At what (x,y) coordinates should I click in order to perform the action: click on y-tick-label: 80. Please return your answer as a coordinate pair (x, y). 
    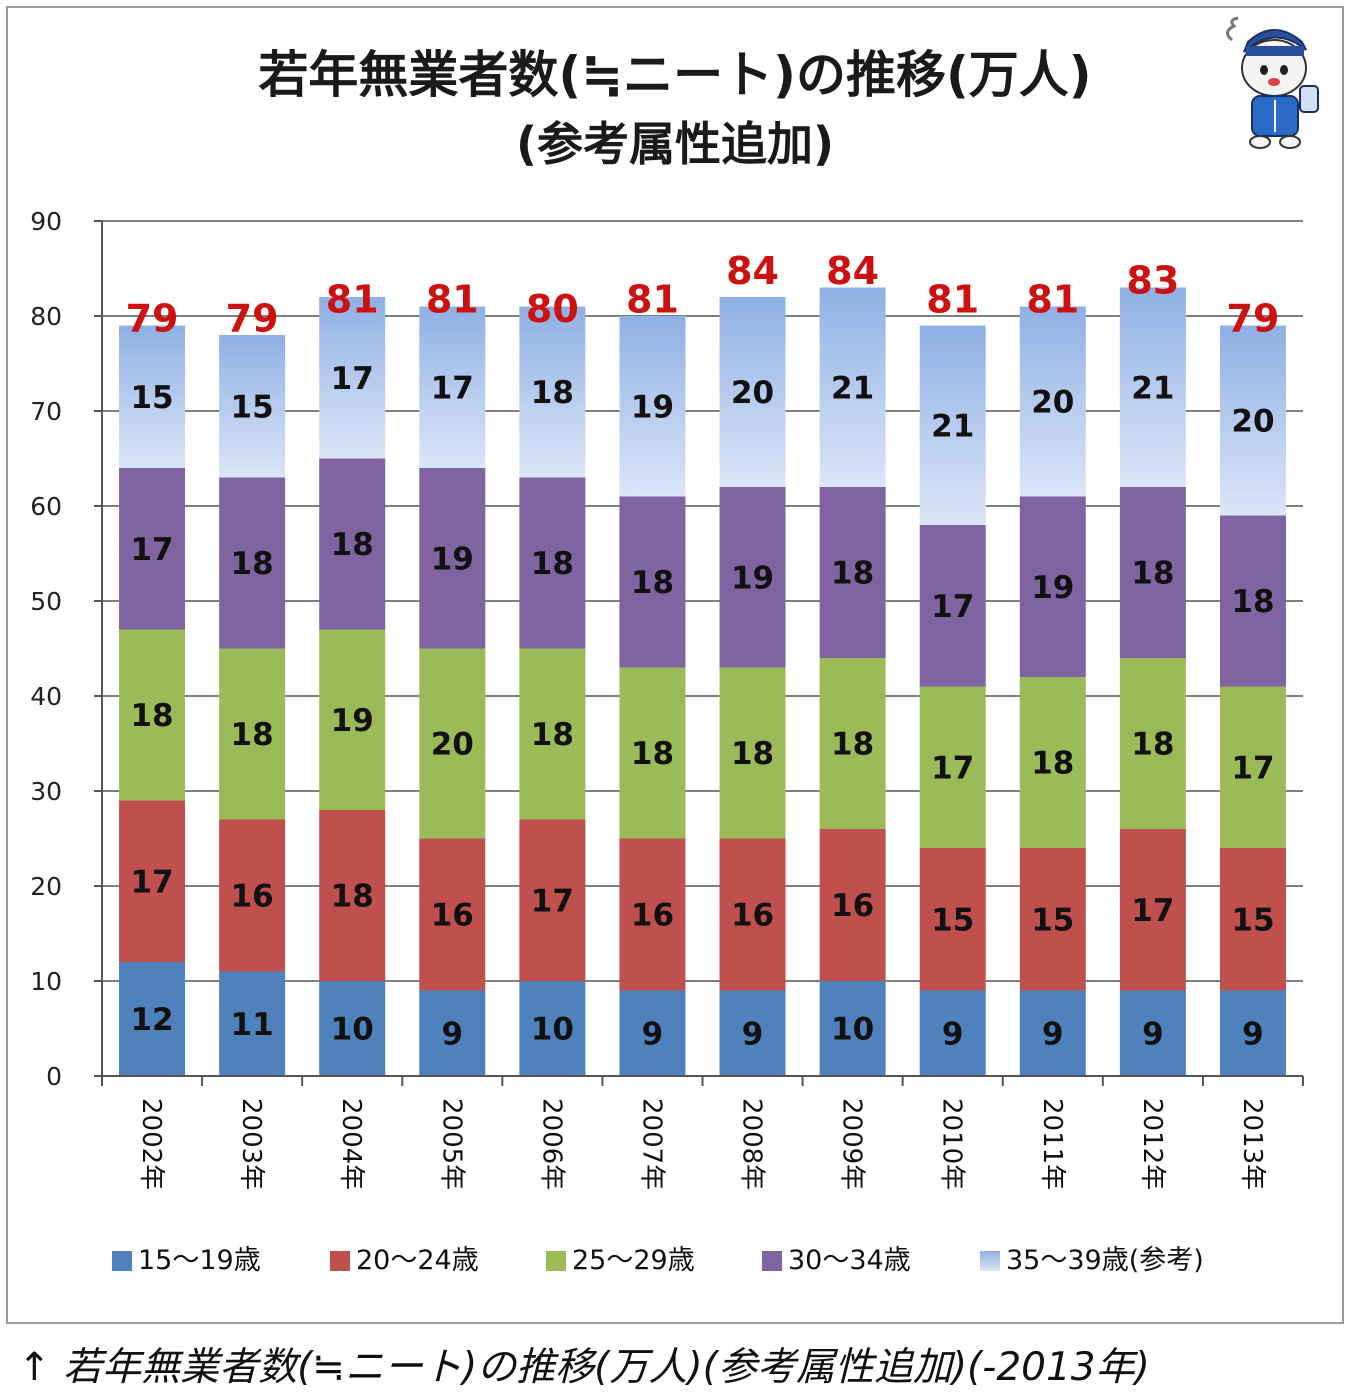
    Looking at the image, I should click on (46, 316).